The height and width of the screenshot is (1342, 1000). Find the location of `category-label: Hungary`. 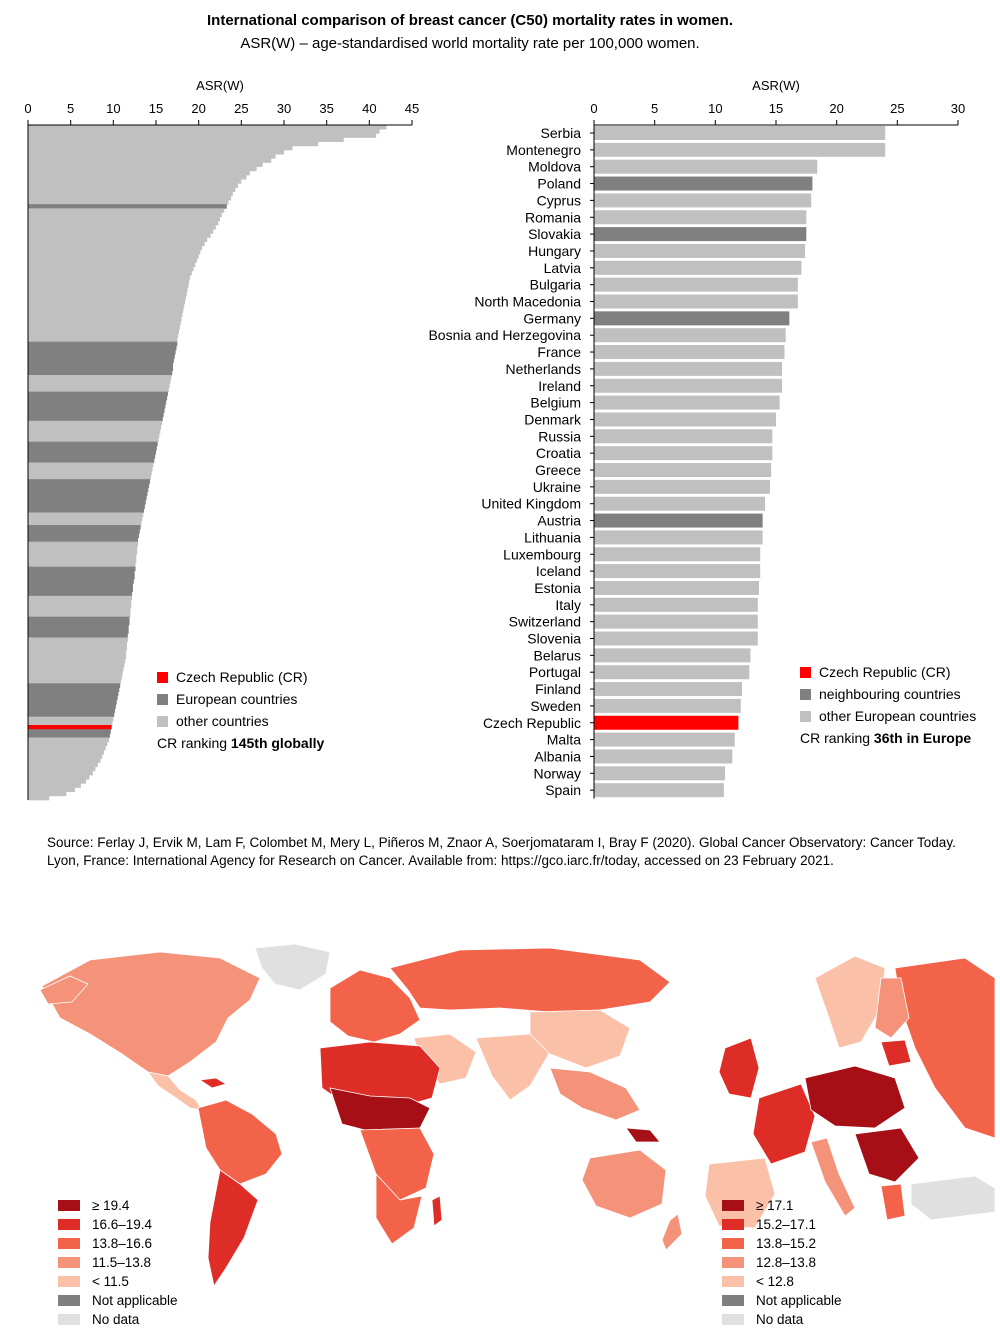

category-label: Hungary is located at coordinates (554, 251).